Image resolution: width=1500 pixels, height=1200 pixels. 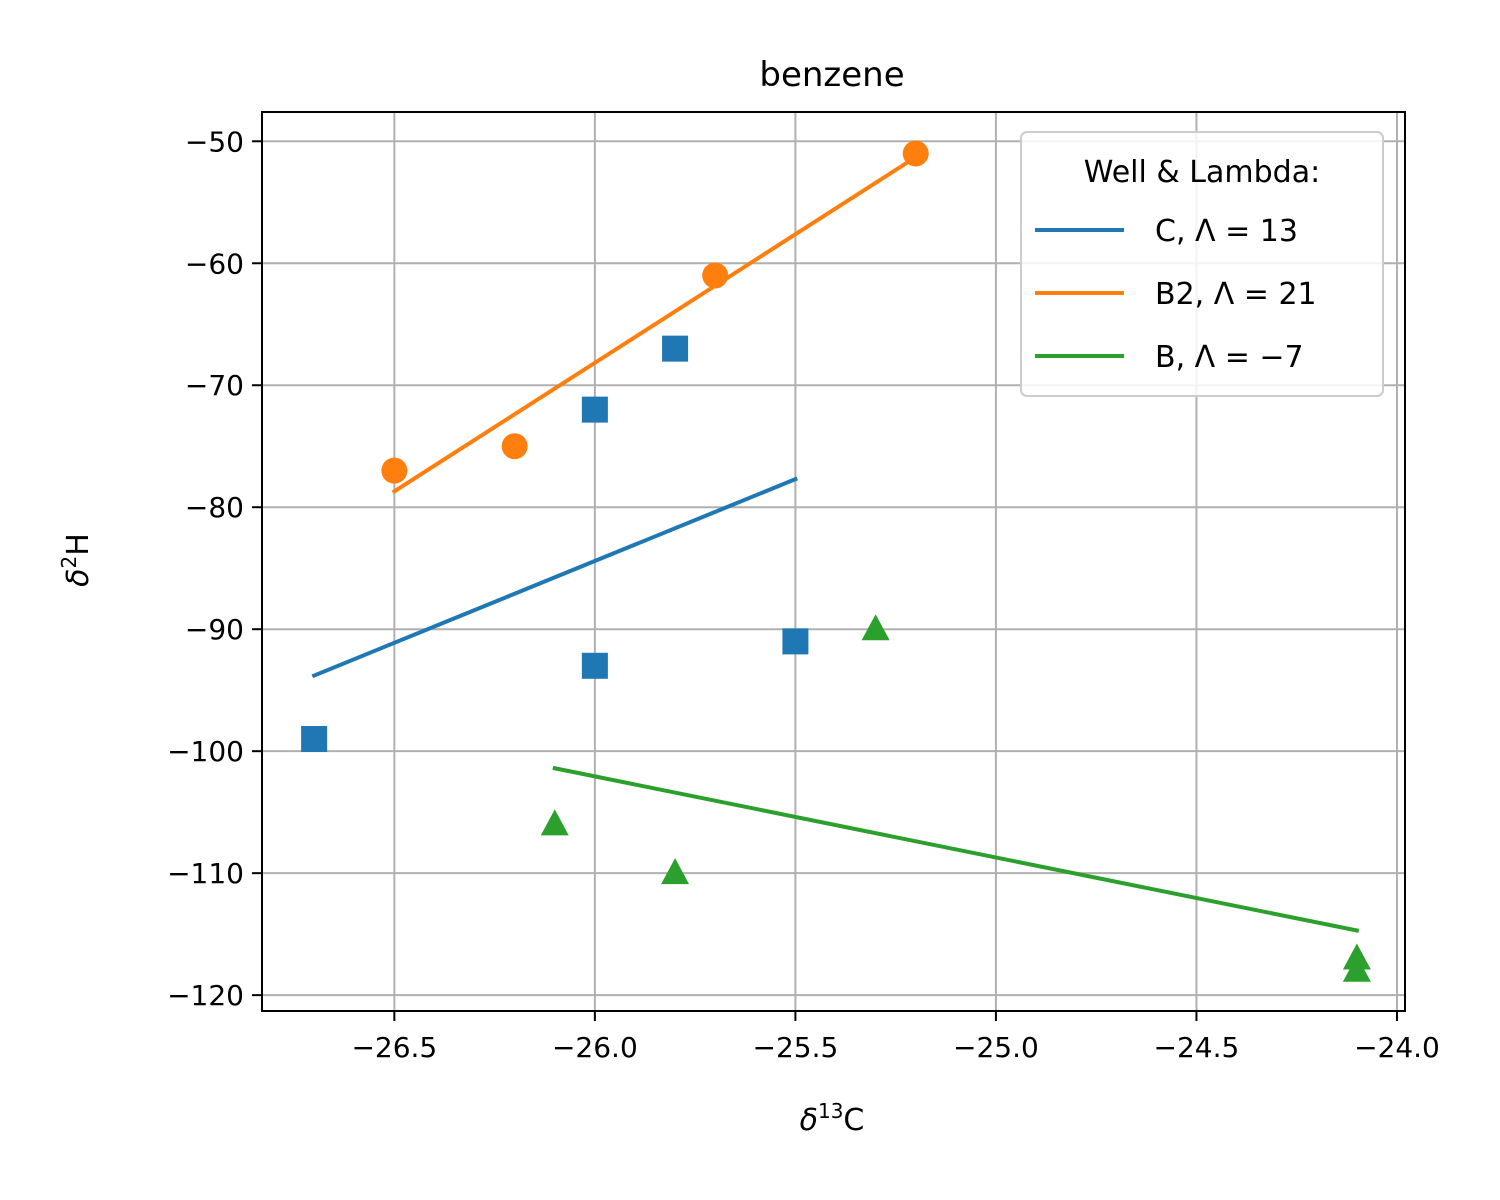 What do you see at coordinates (214, 263) in the screenshot?
I see `y-tick-label: −60` at bounding box center [214, 263].